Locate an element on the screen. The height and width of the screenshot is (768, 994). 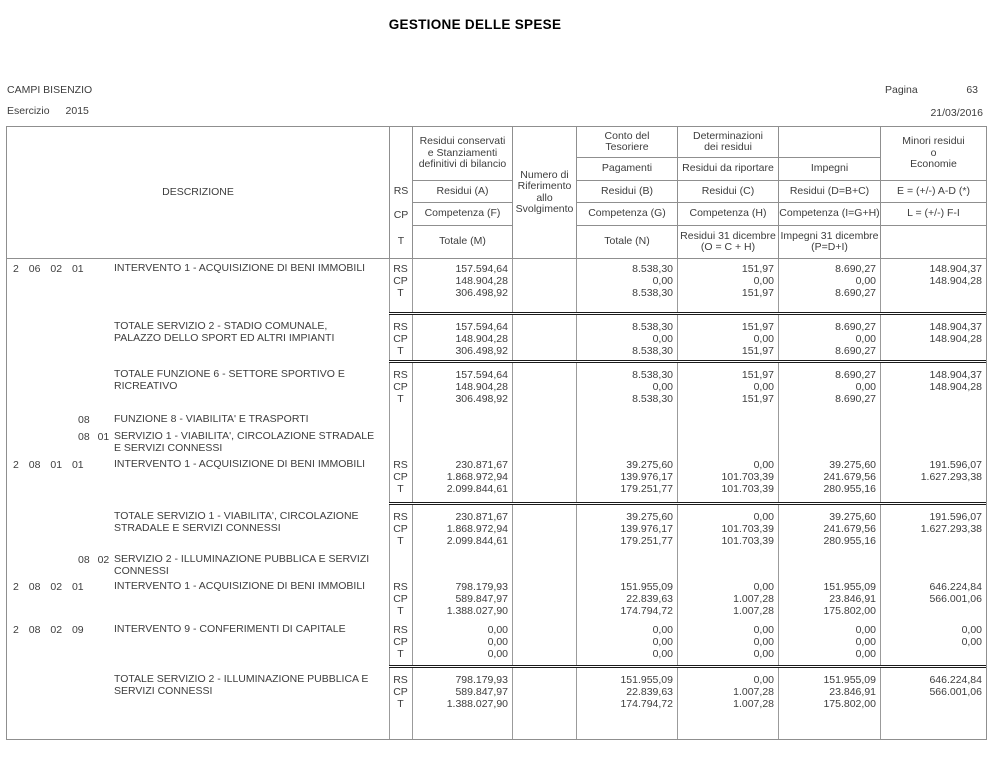
page-indicator: Pagina 63 is located at coordinates (931, 90).